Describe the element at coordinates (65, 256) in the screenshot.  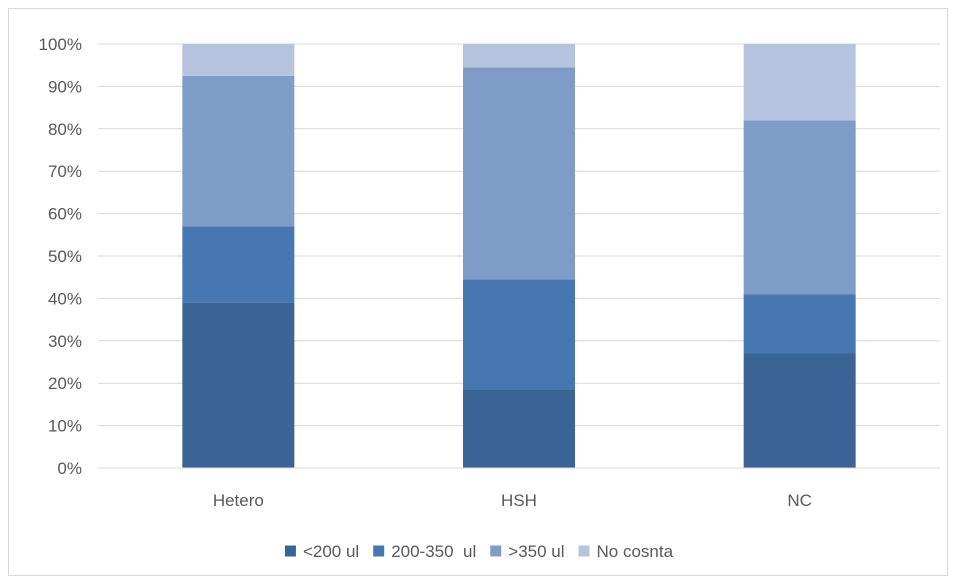
I see `y-tick-label-50: 50%` at that location.